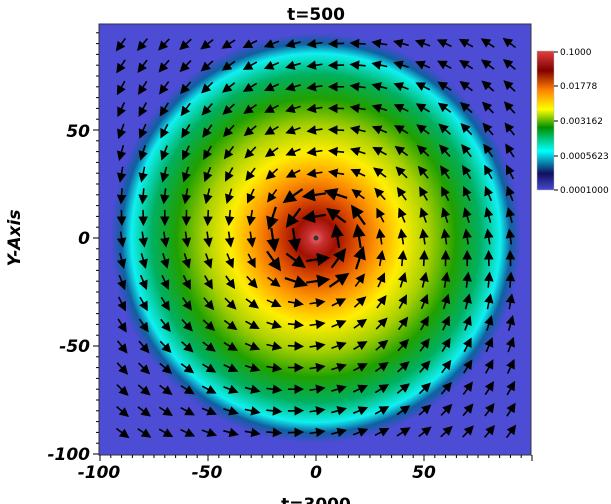  I want to click on footer-title: t=3000, so click(316, 499).